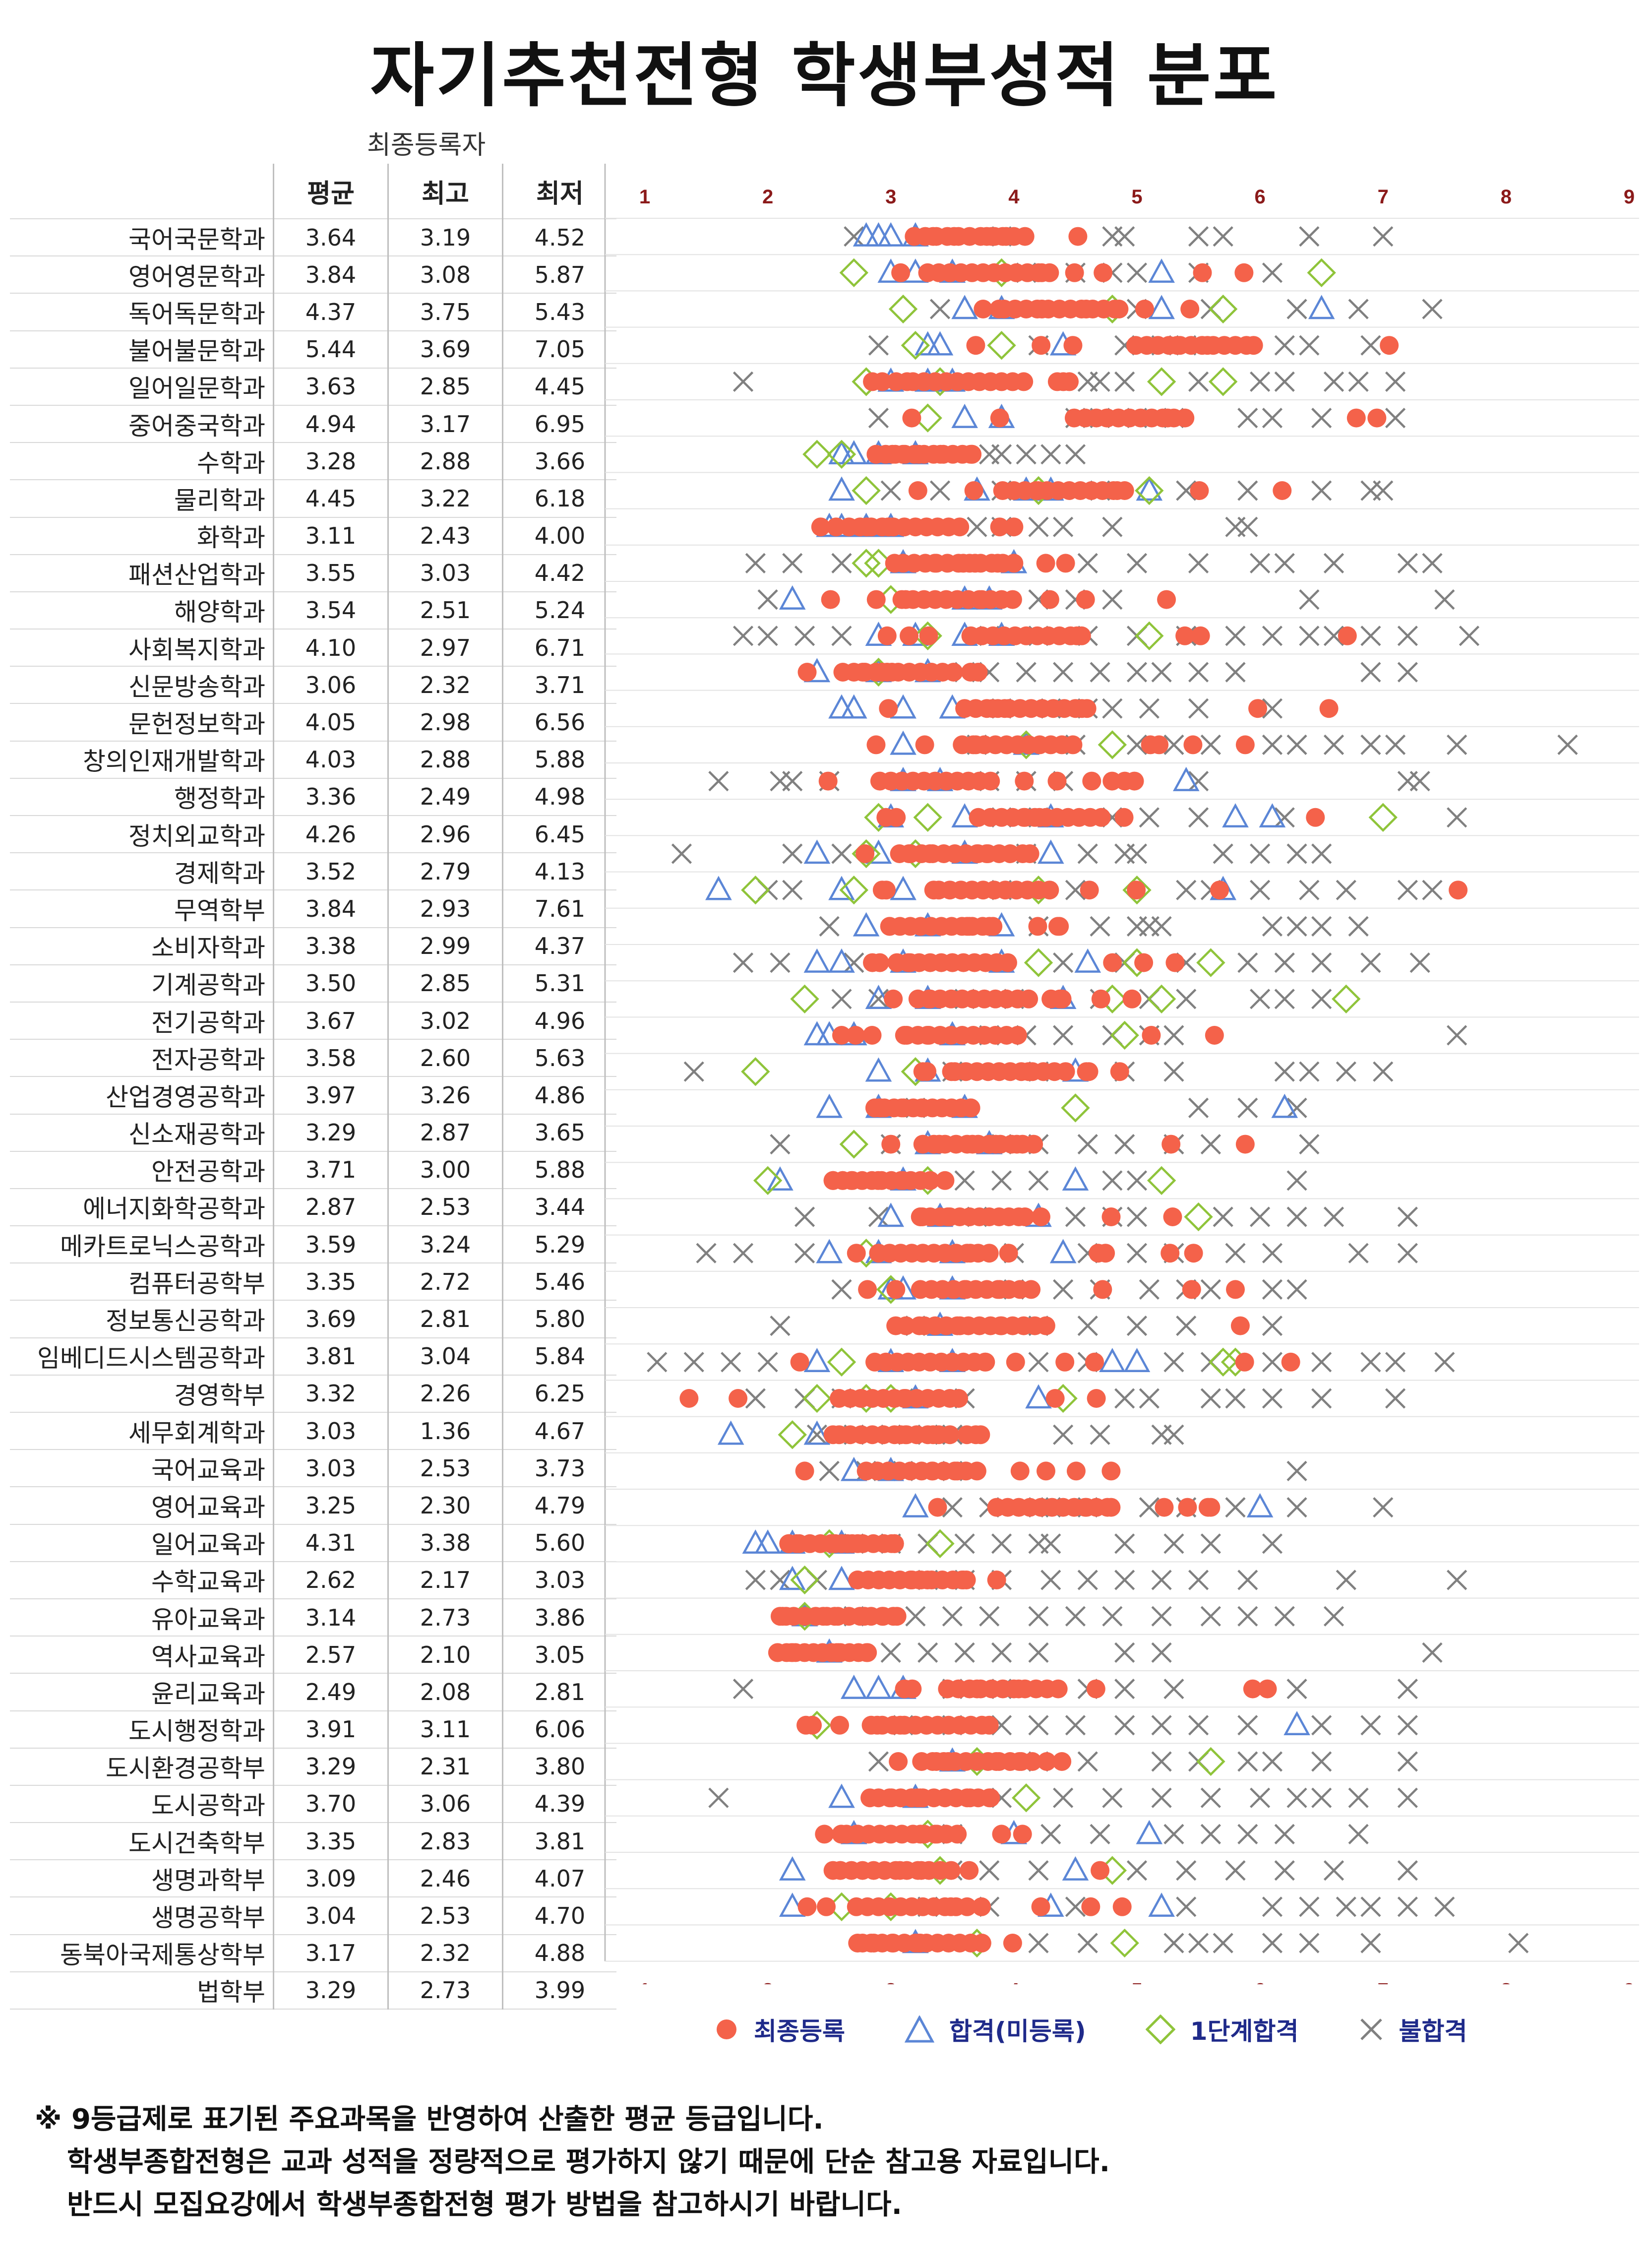  What do you see at coordinates (559, 1617) in the screenshot?
I see `min-value: 3.86` at bounding box center [559, 1617].